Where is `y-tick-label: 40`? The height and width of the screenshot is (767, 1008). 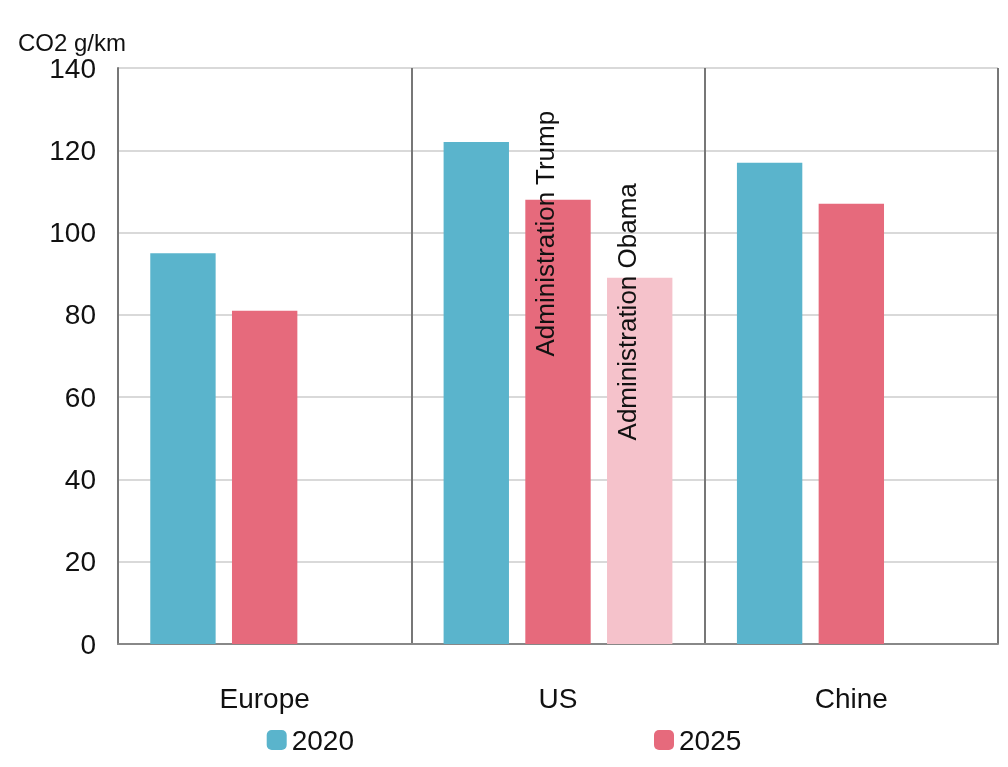 y-tick-label: 40 is located at coordinates (80, 479).